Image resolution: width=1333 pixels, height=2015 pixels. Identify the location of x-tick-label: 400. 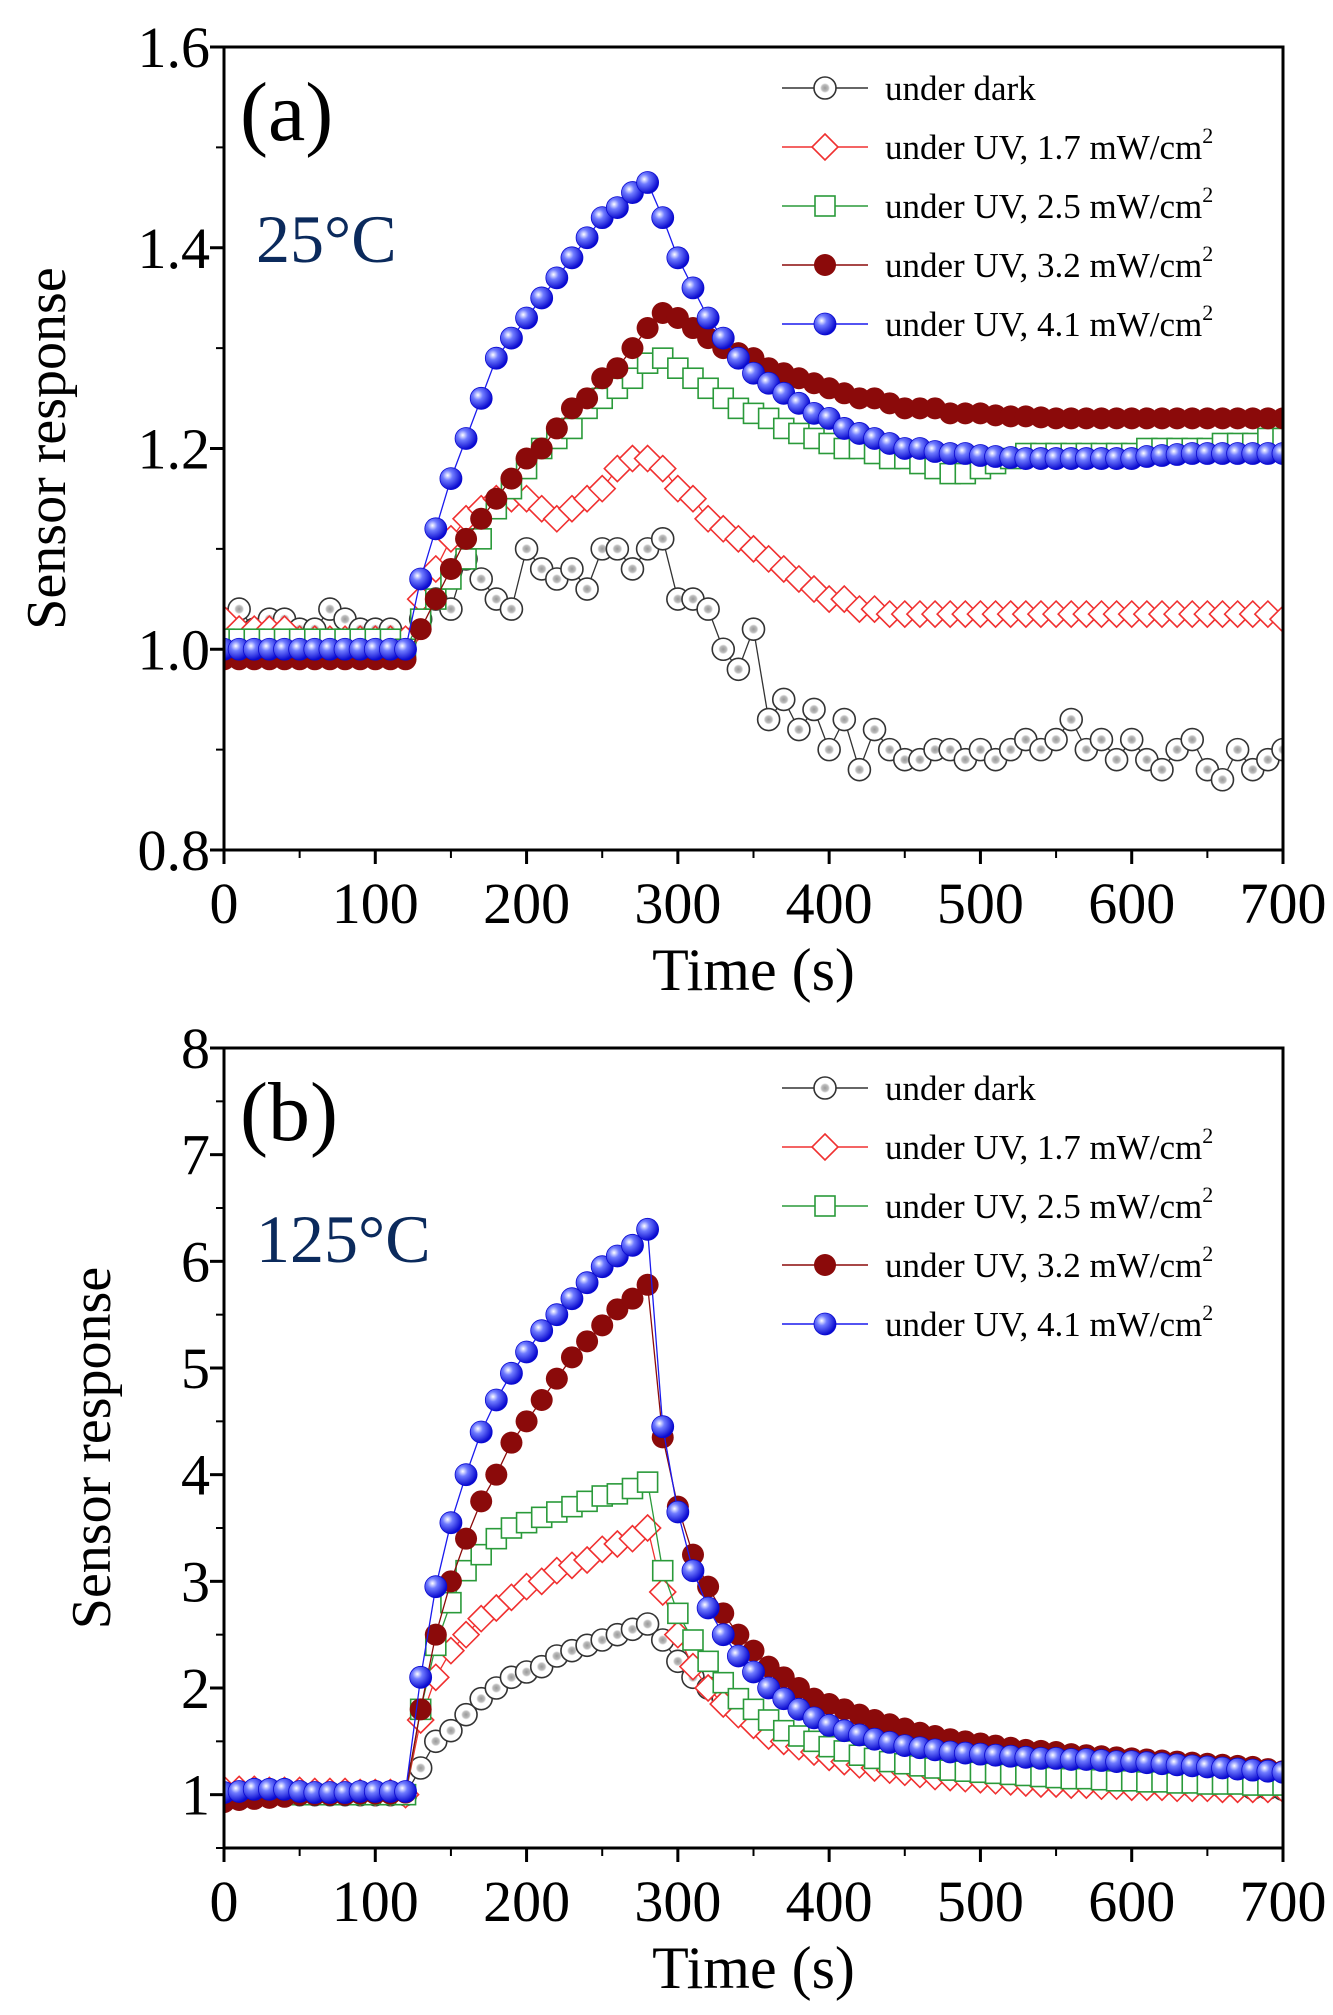
(829, 1901).